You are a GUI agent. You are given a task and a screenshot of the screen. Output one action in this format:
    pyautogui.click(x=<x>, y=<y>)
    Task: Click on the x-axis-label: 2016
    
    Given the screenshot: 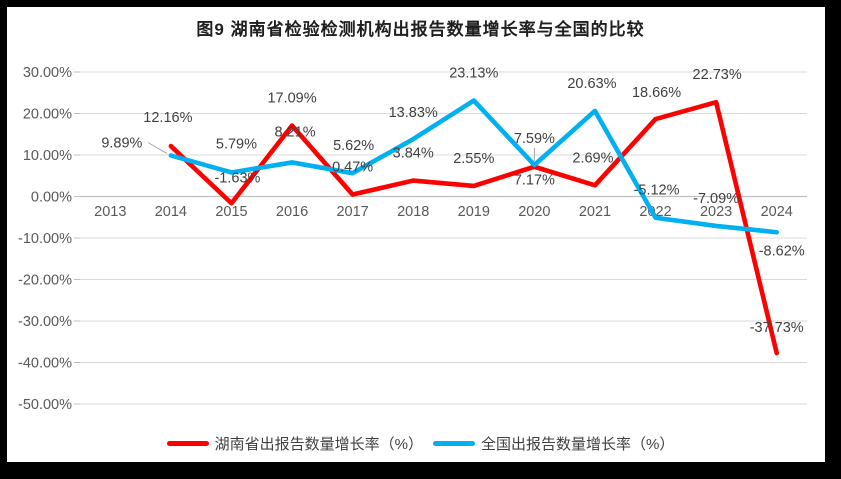 What is the action you would take?
    pyautogui.click(x=292, y=212)
    